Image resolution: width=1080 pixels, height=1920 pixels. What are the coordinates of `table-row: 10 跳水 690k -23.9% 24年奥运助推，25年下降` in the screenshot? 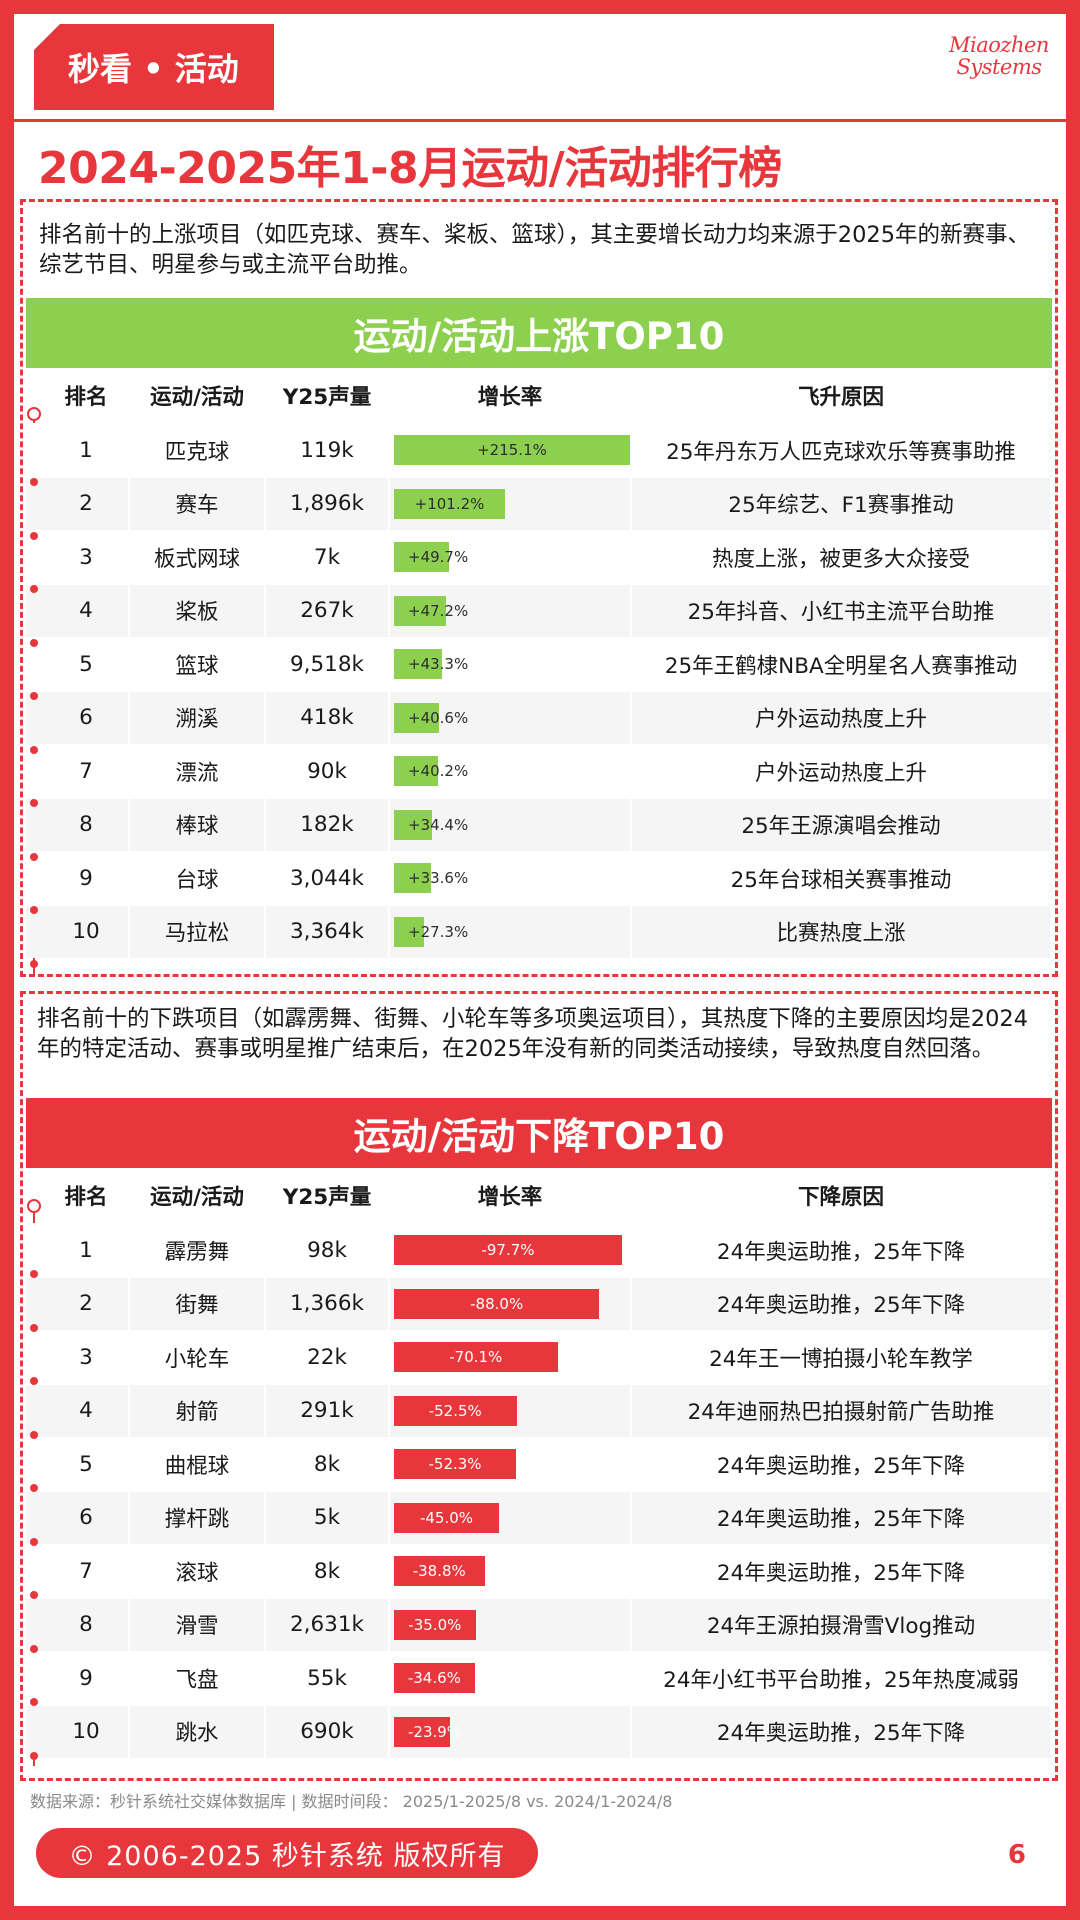 It's located at (539, 1731).